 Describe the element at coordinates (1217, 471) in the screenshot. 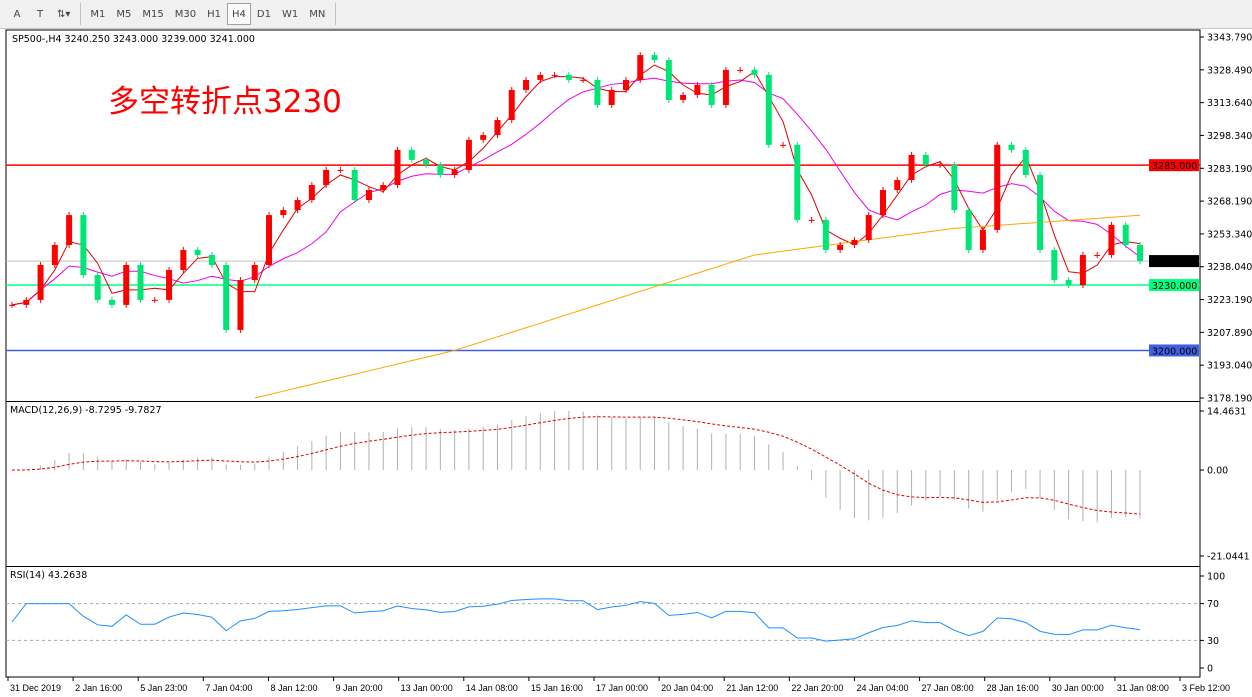

I see `macd-tick-label: 0.00` at that location.